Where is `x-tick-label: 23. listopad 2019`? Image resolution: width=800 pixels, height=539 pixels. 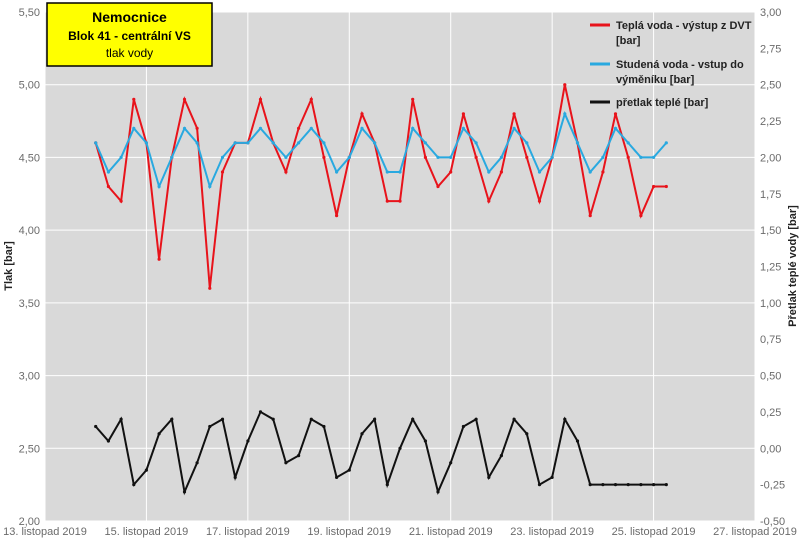 x-tick-label: 23. listopad 2019 is located at coordinates (552, 532).